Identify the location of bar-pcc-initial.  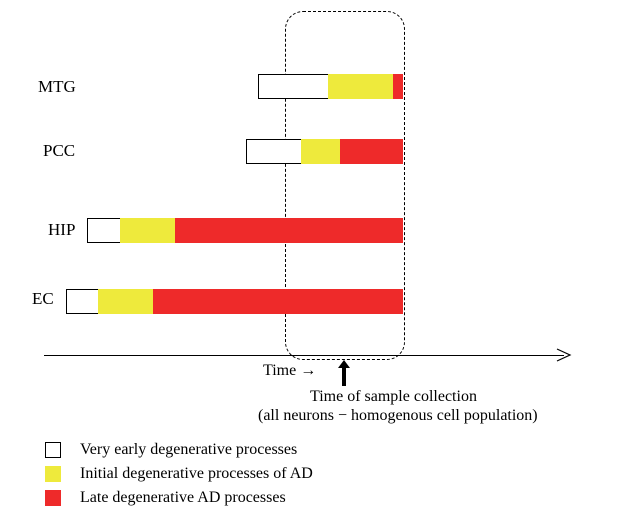
(321, 151).